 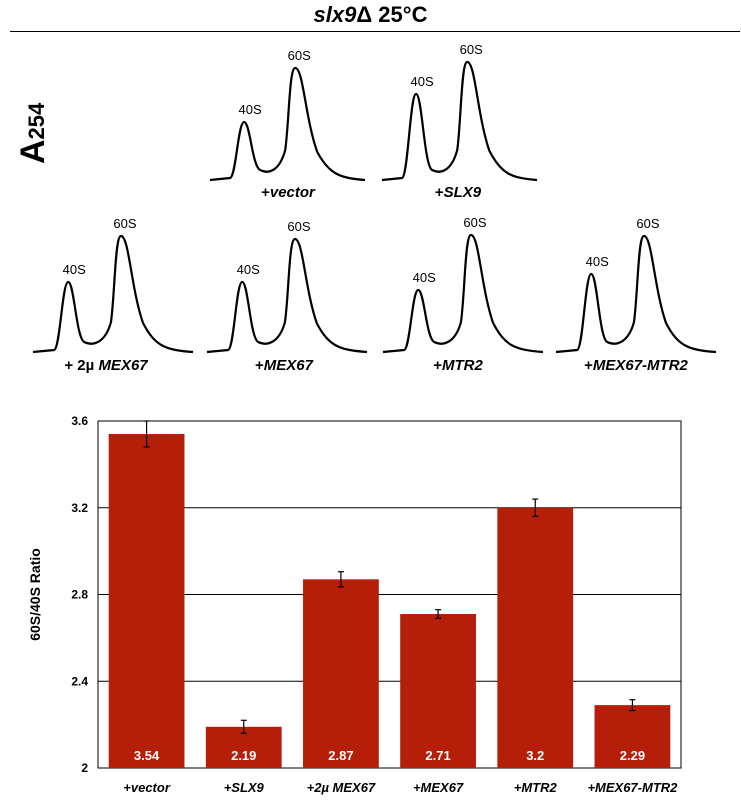 I want to click on y-tick-label: 2, so click(x=84, y=768).